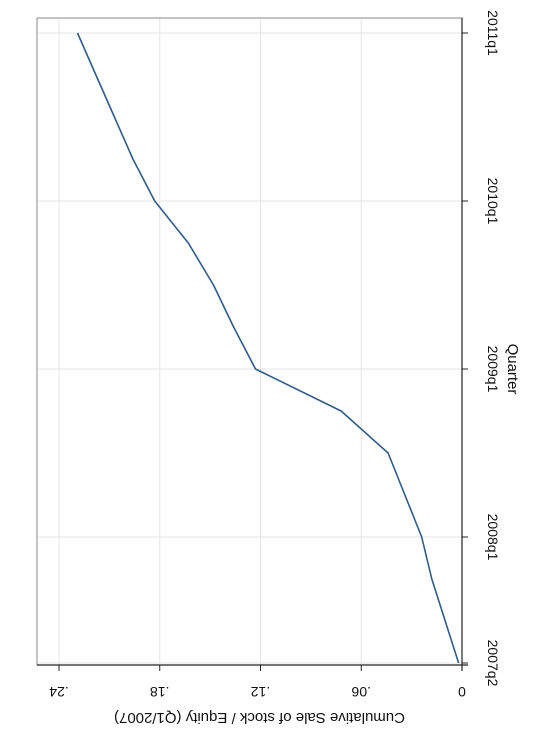 The width and height of the screenshot is (540, 749). What do you see at coordinates (361, 692) in the screenshot?
I see `y-tick-label: .06` at bounding box center [361, 692].